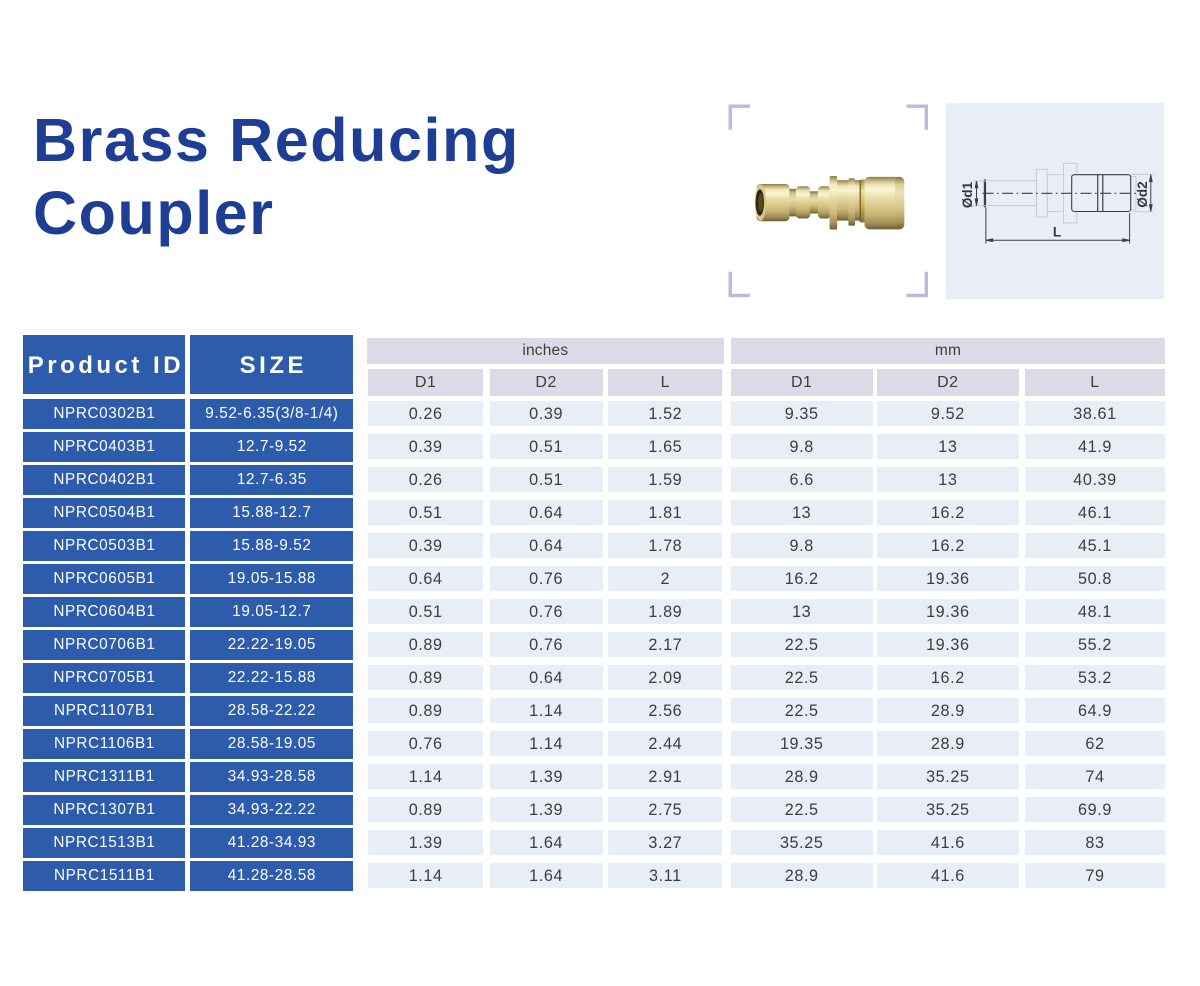 The image size is (1200, 986). I want to click on svg-text: Ød2, so click(1142, 194).